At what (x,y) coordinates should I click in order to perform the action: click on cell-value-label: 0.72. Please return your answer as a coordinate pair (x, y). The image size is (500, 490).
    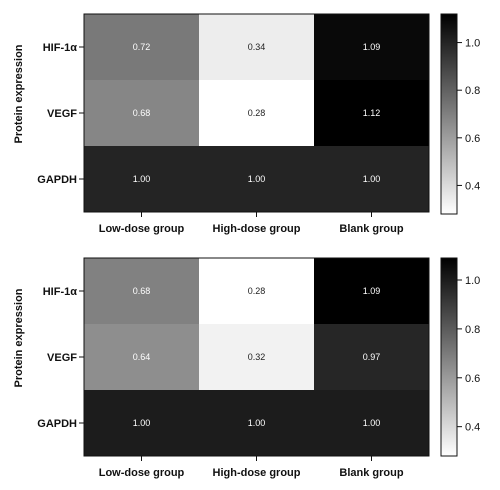
    Looking at the image, I should click on (142, 47).